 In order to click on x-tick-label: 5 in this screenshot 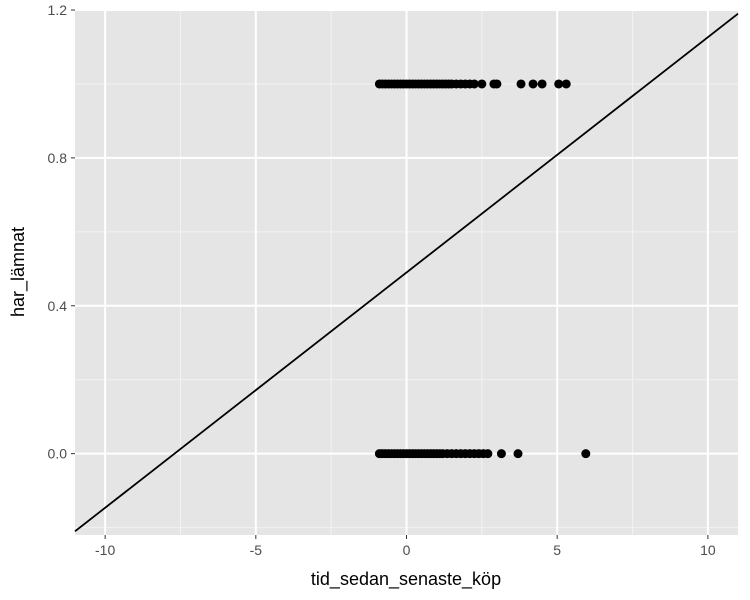, I will do `click(557, 550)`.